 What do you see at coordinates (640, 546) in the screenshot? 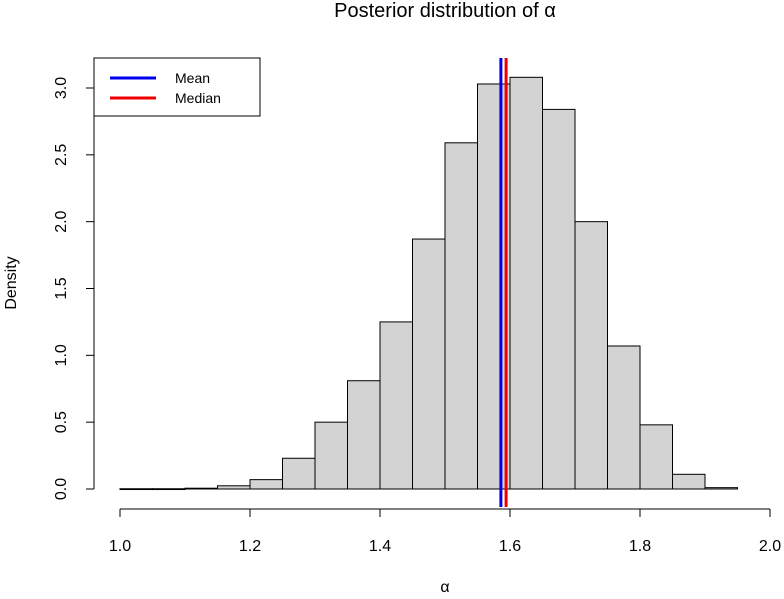
I see `x-tick-label: 1.8` at bounding box center [640, 546].